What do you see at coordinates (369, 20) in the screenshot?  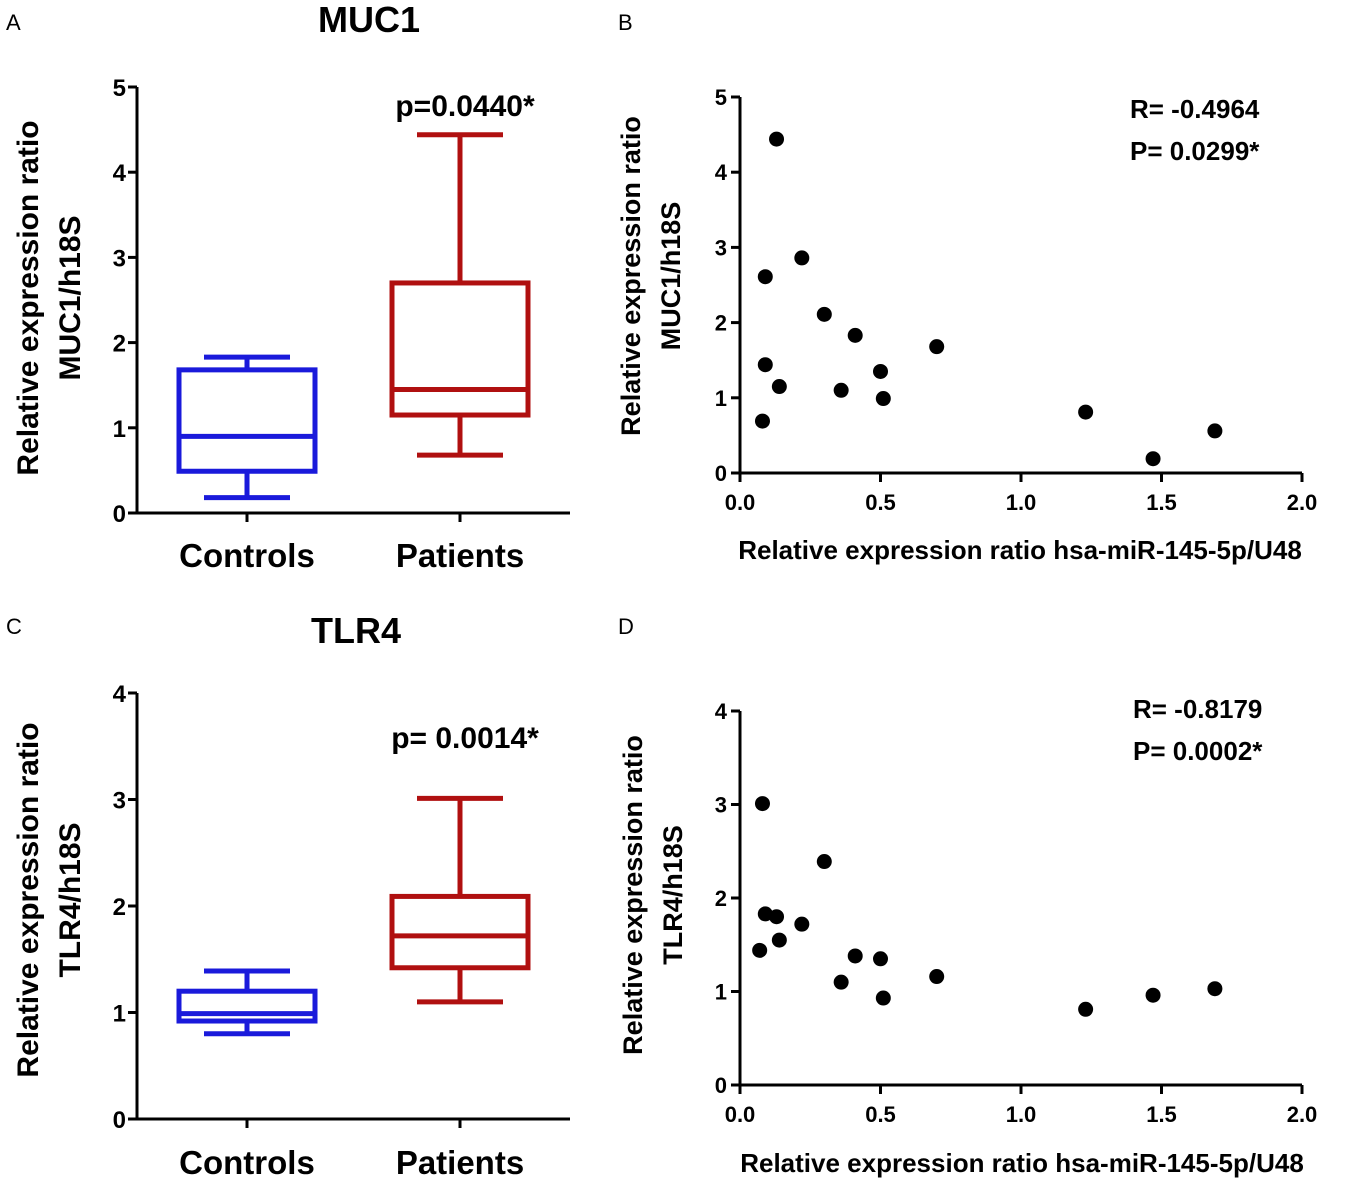 I see `chart-title-muc1: MUC1` at bounding box center [369, 20].